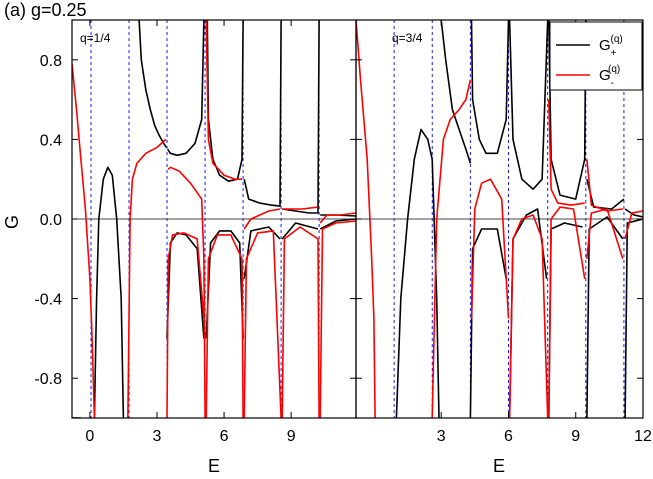  What do you see at coordinates (48, 300) in the screenshot?
I see `y-tick-label-1: -0.4` at bounding box center [48, 300].